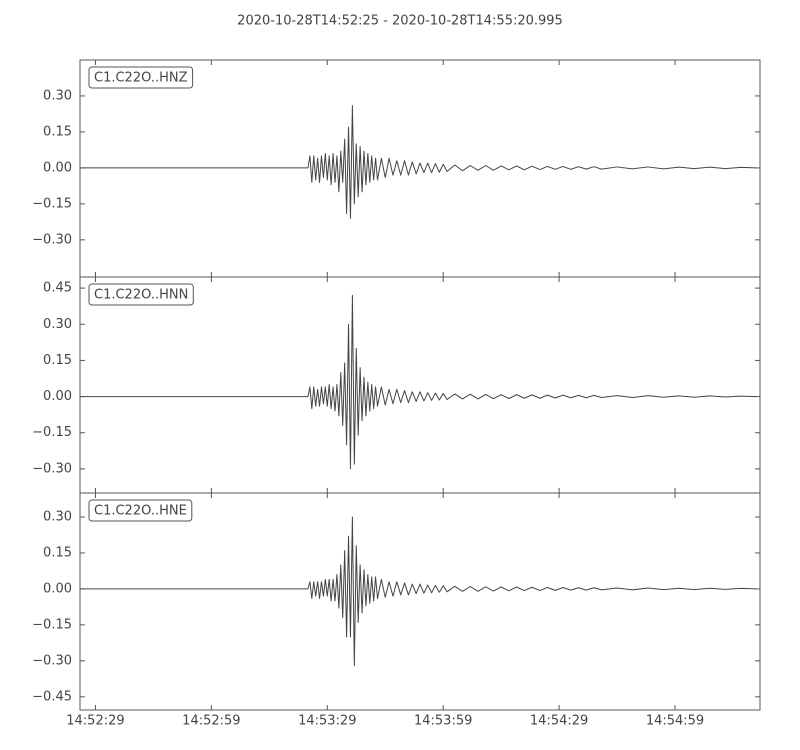  I want to click on x-tick-label: 14:52:59, so click(211, 721).